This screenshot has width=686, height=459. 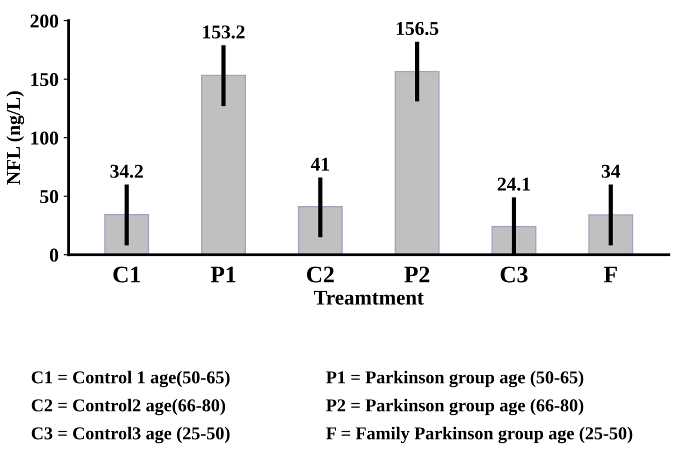 What do you see at coordinates (514, 184) in the screenshot?
I see `data-label: 24.1` at bounding box center [514, 184].